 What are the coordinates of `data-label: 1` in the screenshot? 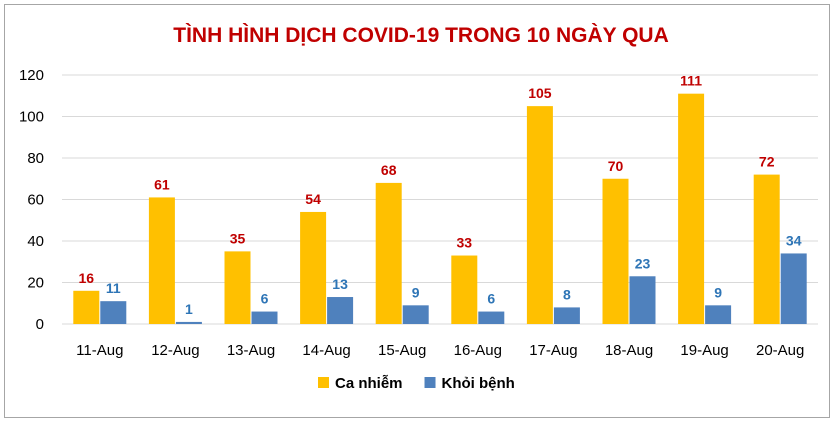 It's located at (189, 309).